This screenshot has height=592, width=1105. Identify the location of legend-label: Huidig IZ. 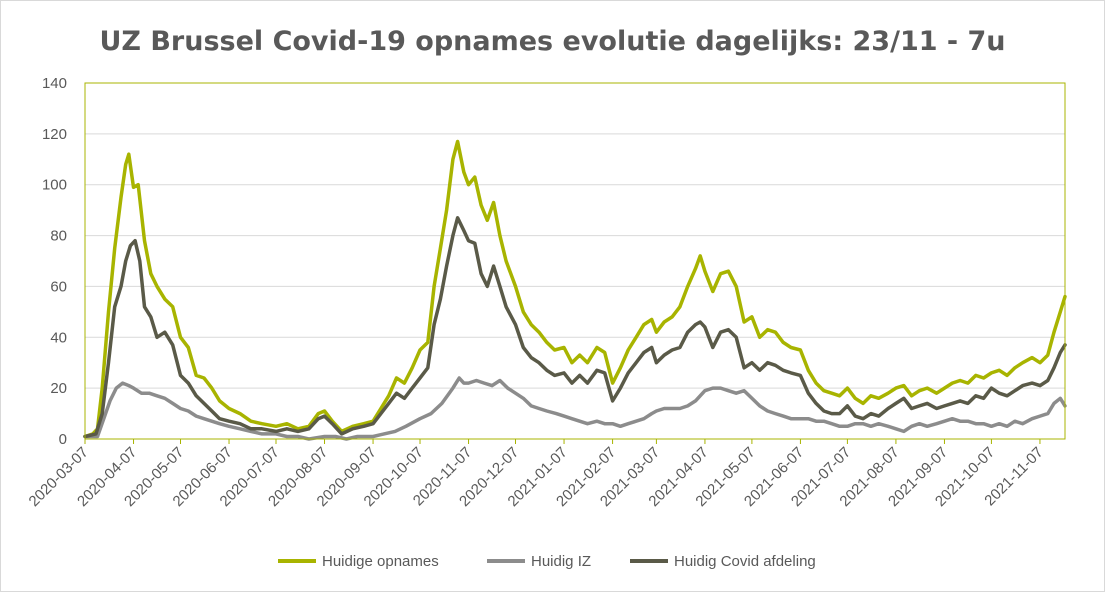
(561, 561).